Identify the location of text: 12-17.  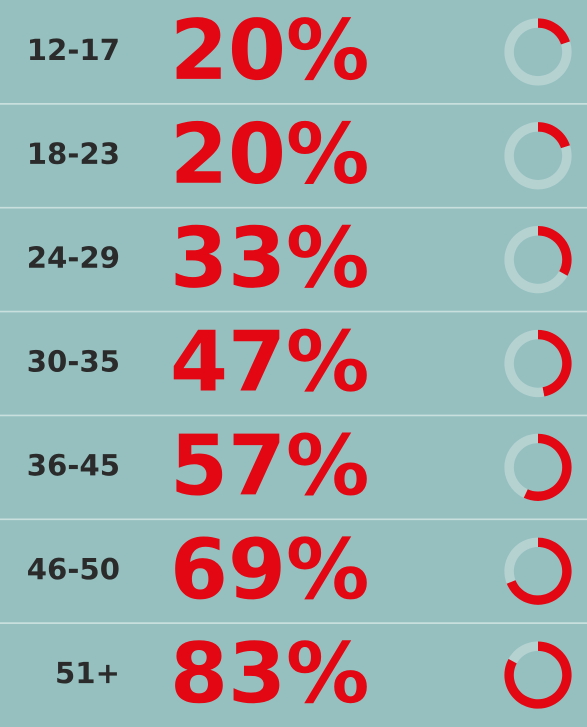
(74, 49).